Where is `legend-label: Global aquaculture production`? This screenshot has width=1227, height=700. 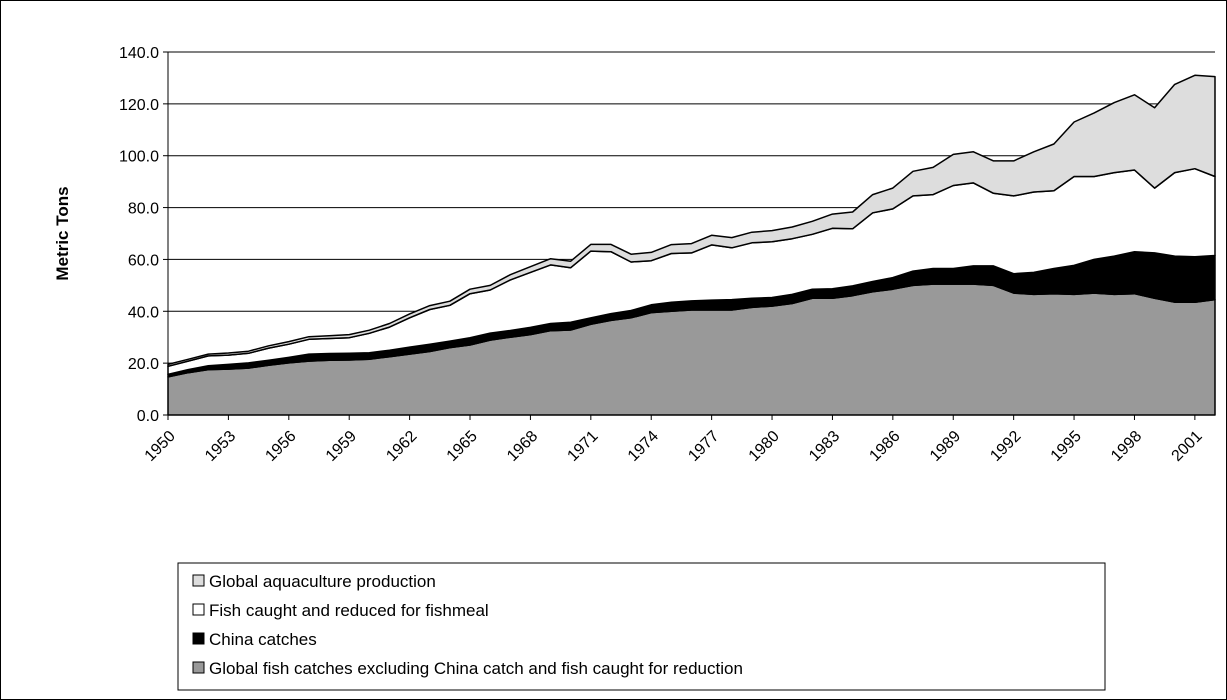 legend-label: Global aquaculture production is located at coordinates (322, 581).